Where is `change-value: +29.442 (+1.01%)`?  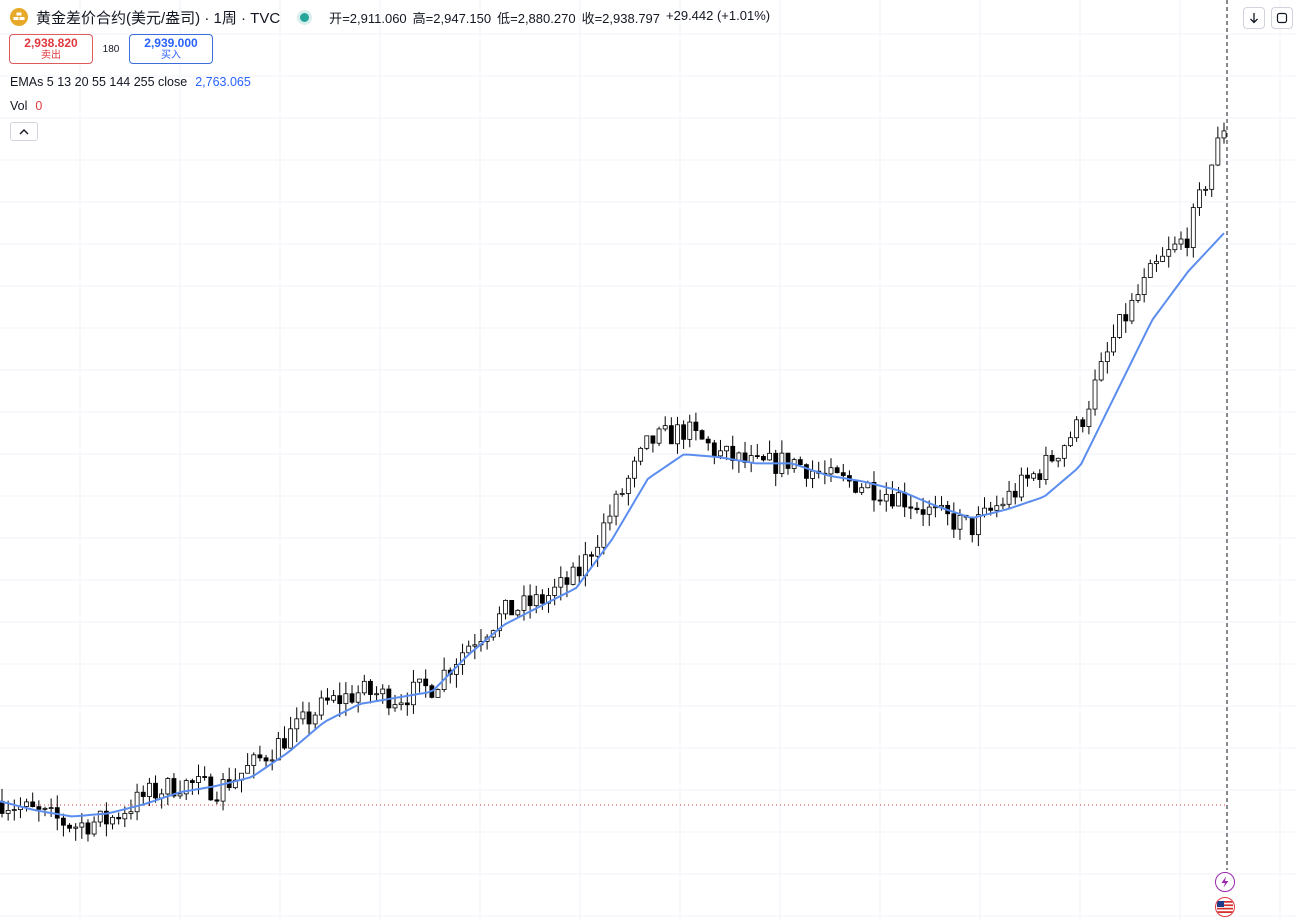
change-value: +29.442 (+1.01%) is located at coordinates (718, 15).